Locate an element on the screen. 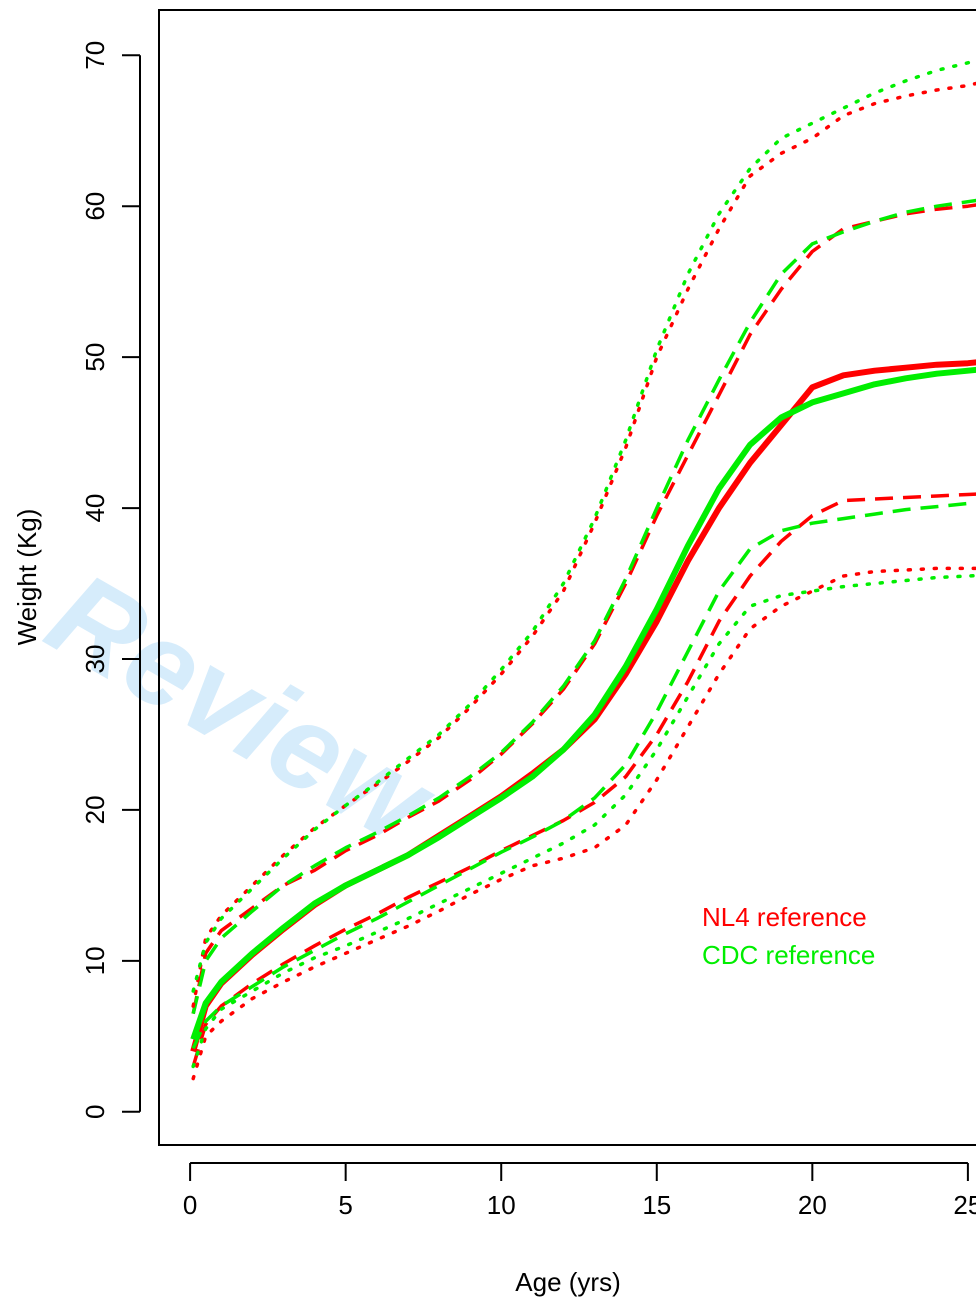 This screenshot has width=976, height=1303. x-tick-label-10: 10 is located at coordinates (501, 1205).